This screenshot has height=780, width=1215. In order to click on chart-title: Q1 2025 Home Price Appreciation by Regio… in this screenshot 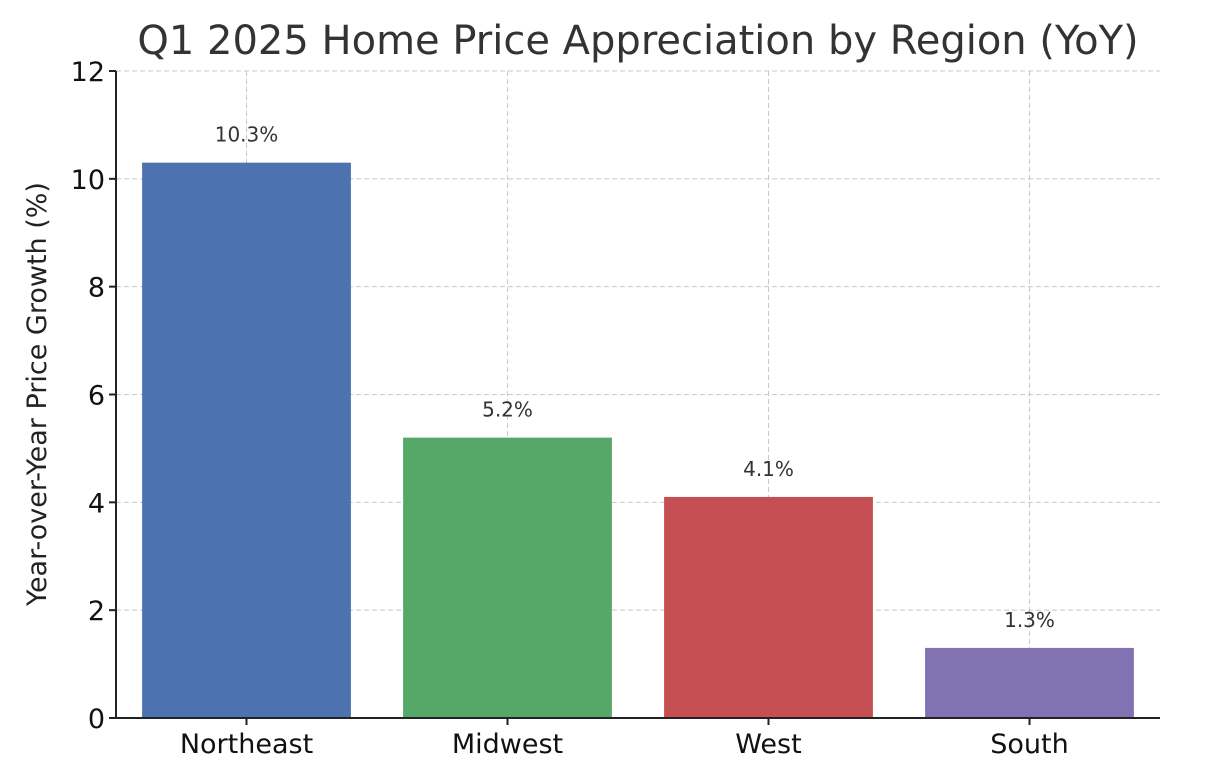, I will do `click(637, 41)`.